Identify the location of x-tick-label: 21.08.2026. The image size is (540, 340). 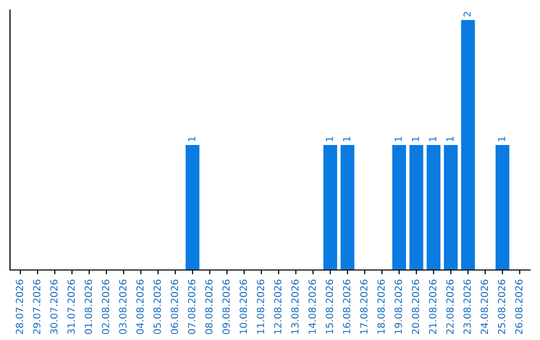
(432, 307).